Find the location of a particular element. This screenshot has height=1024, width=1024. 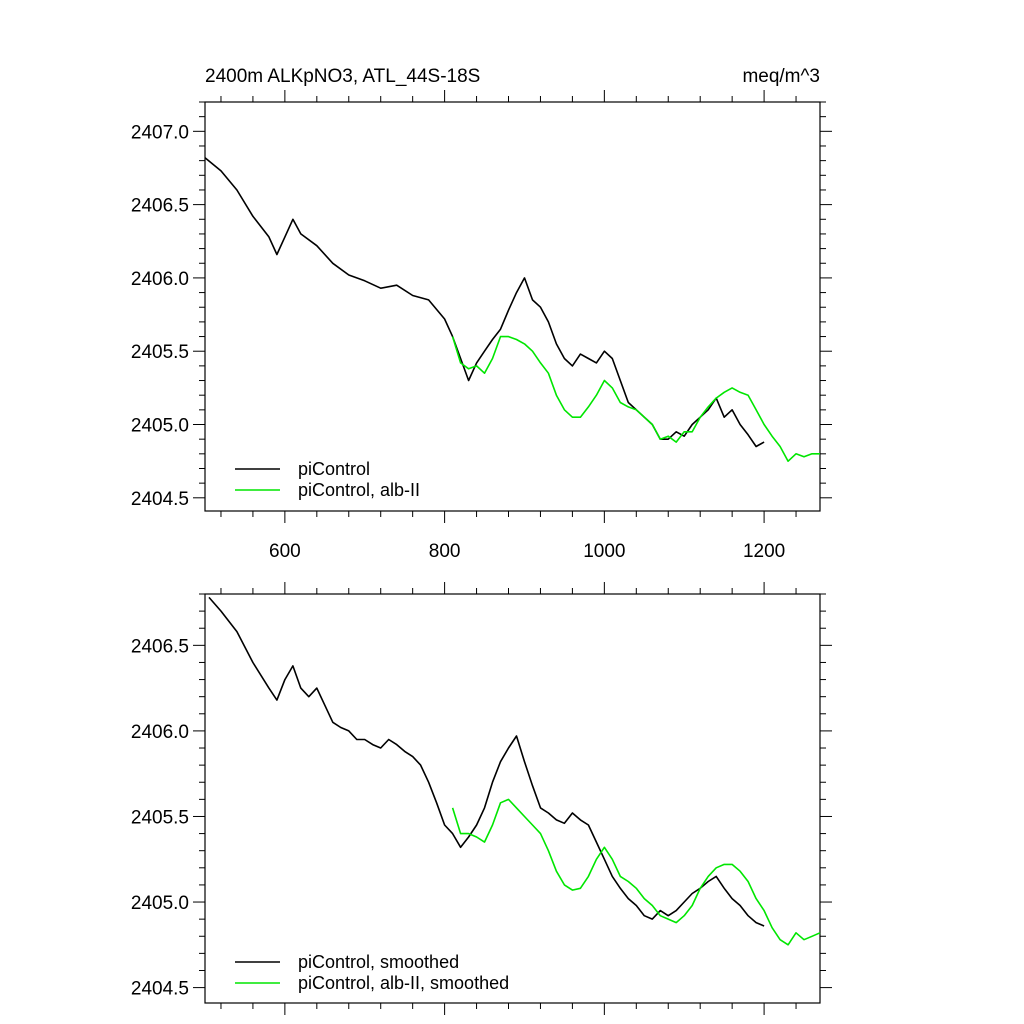

top-ytick-label: 2406.5 is located at coordinates (160, 206).